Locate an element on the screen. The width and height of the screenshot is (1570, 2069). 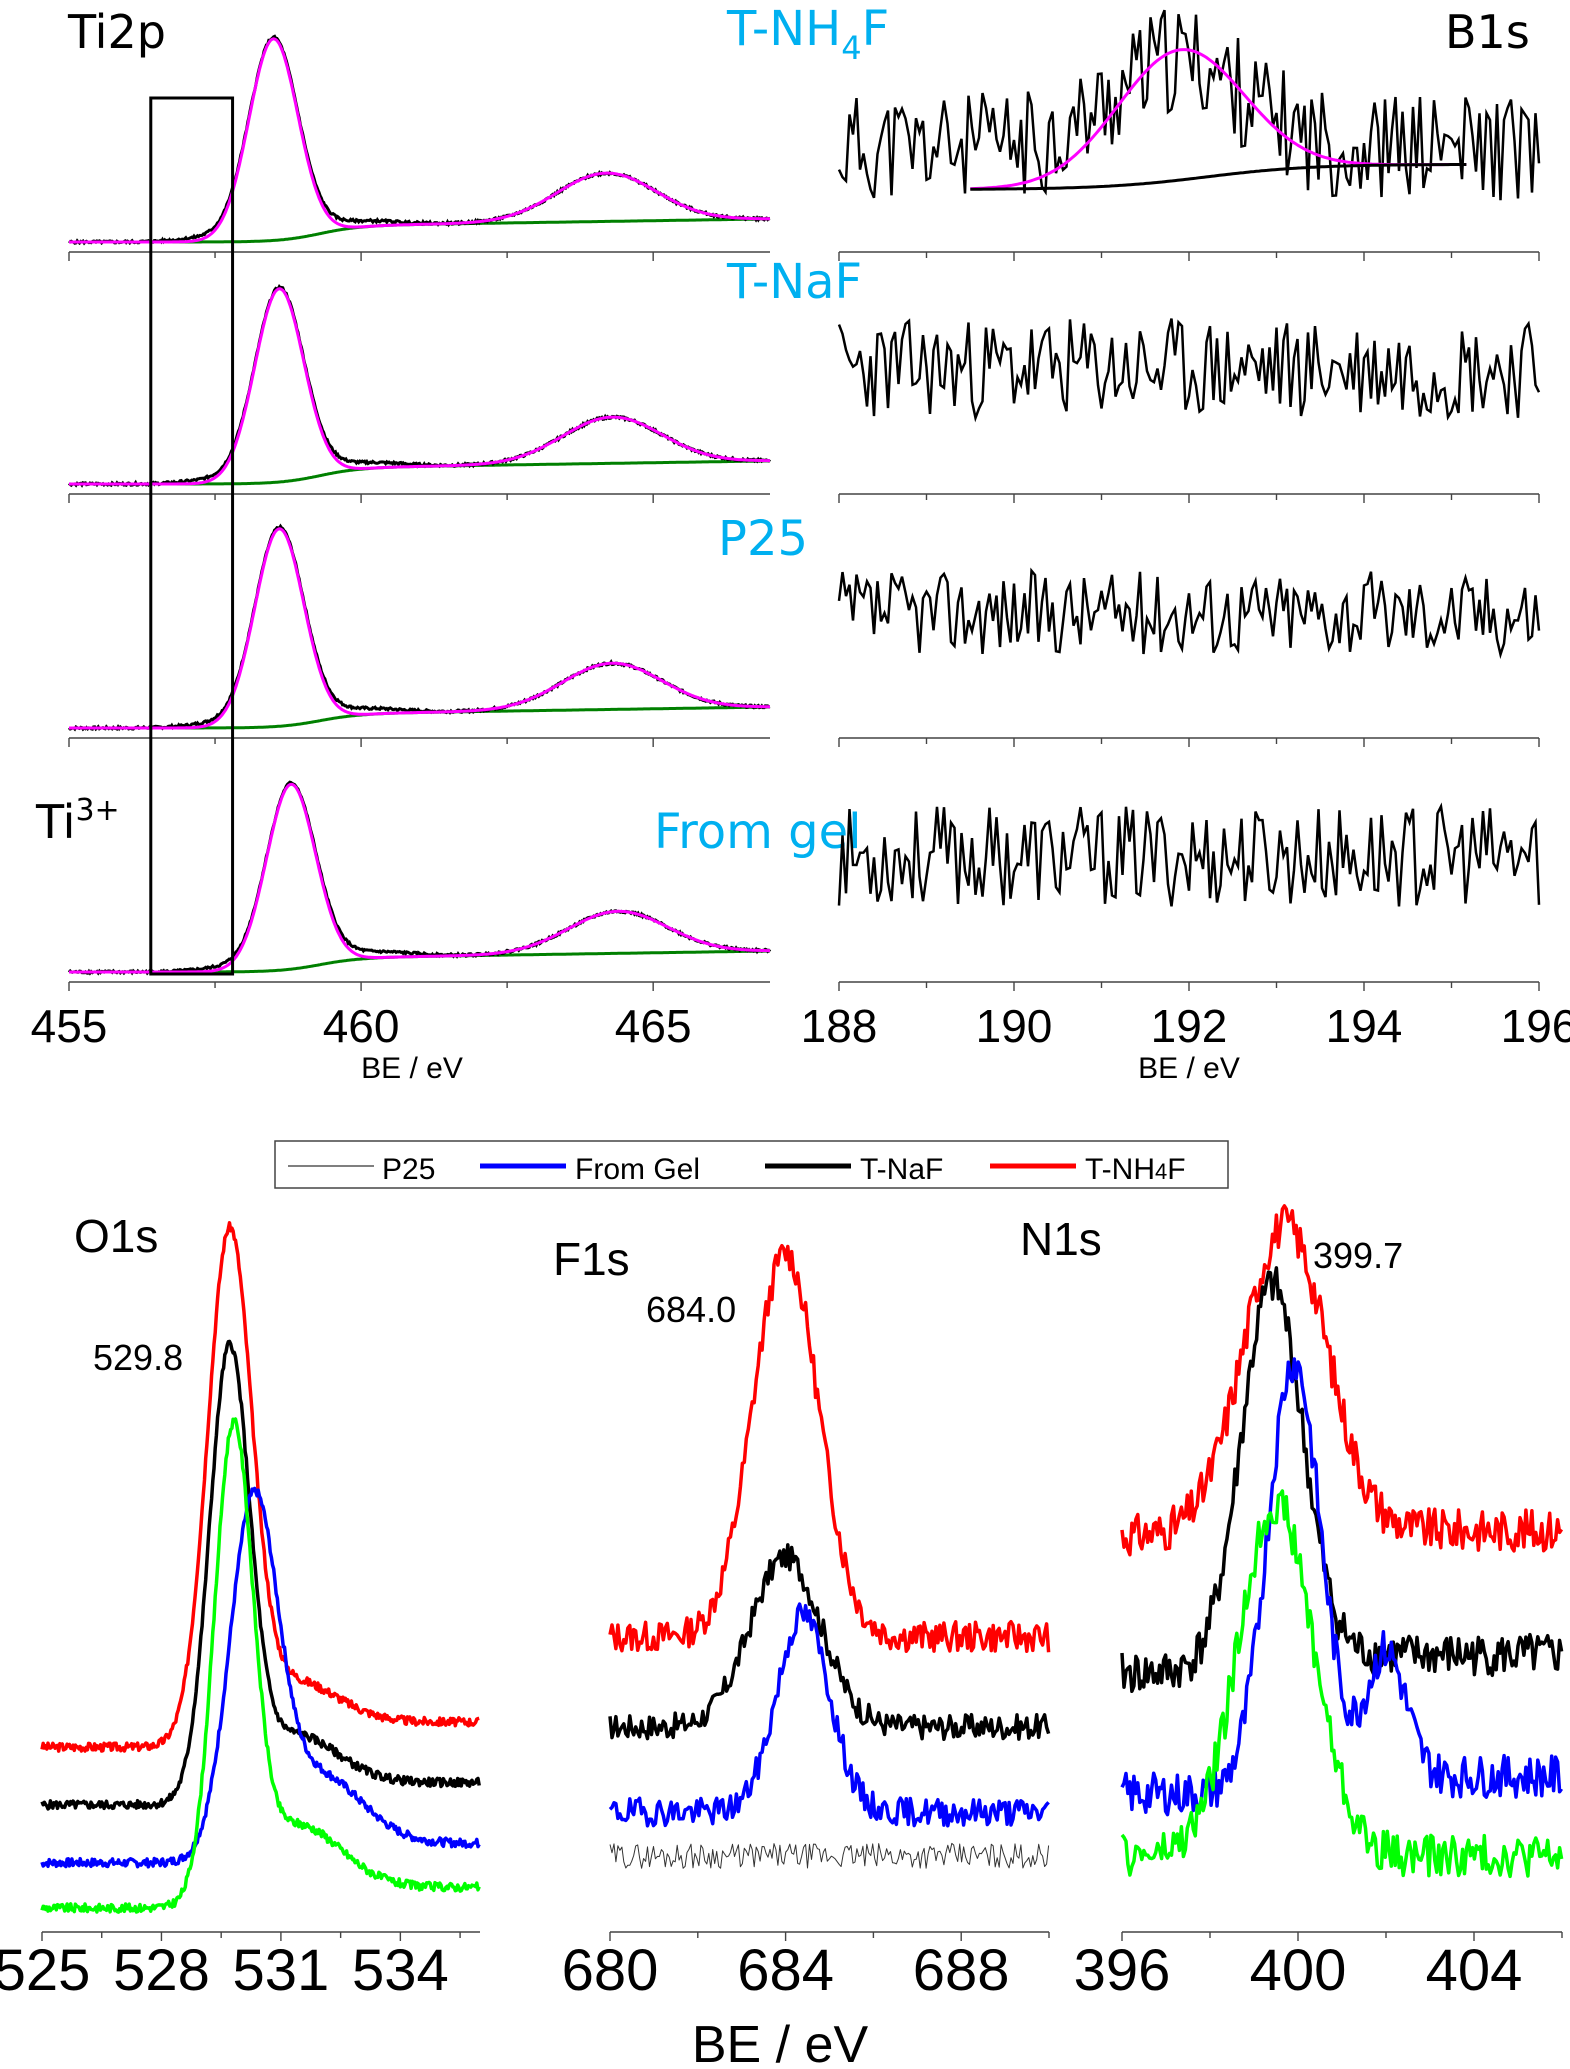
bottom-xlabel: BE / eV is located at coordinates (780, 2042).